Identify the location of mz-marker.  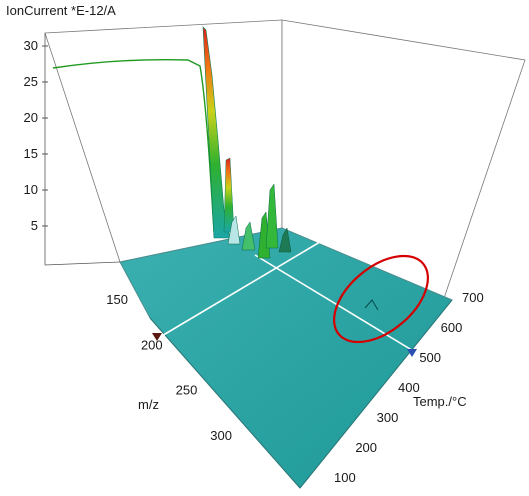
(157, 337).